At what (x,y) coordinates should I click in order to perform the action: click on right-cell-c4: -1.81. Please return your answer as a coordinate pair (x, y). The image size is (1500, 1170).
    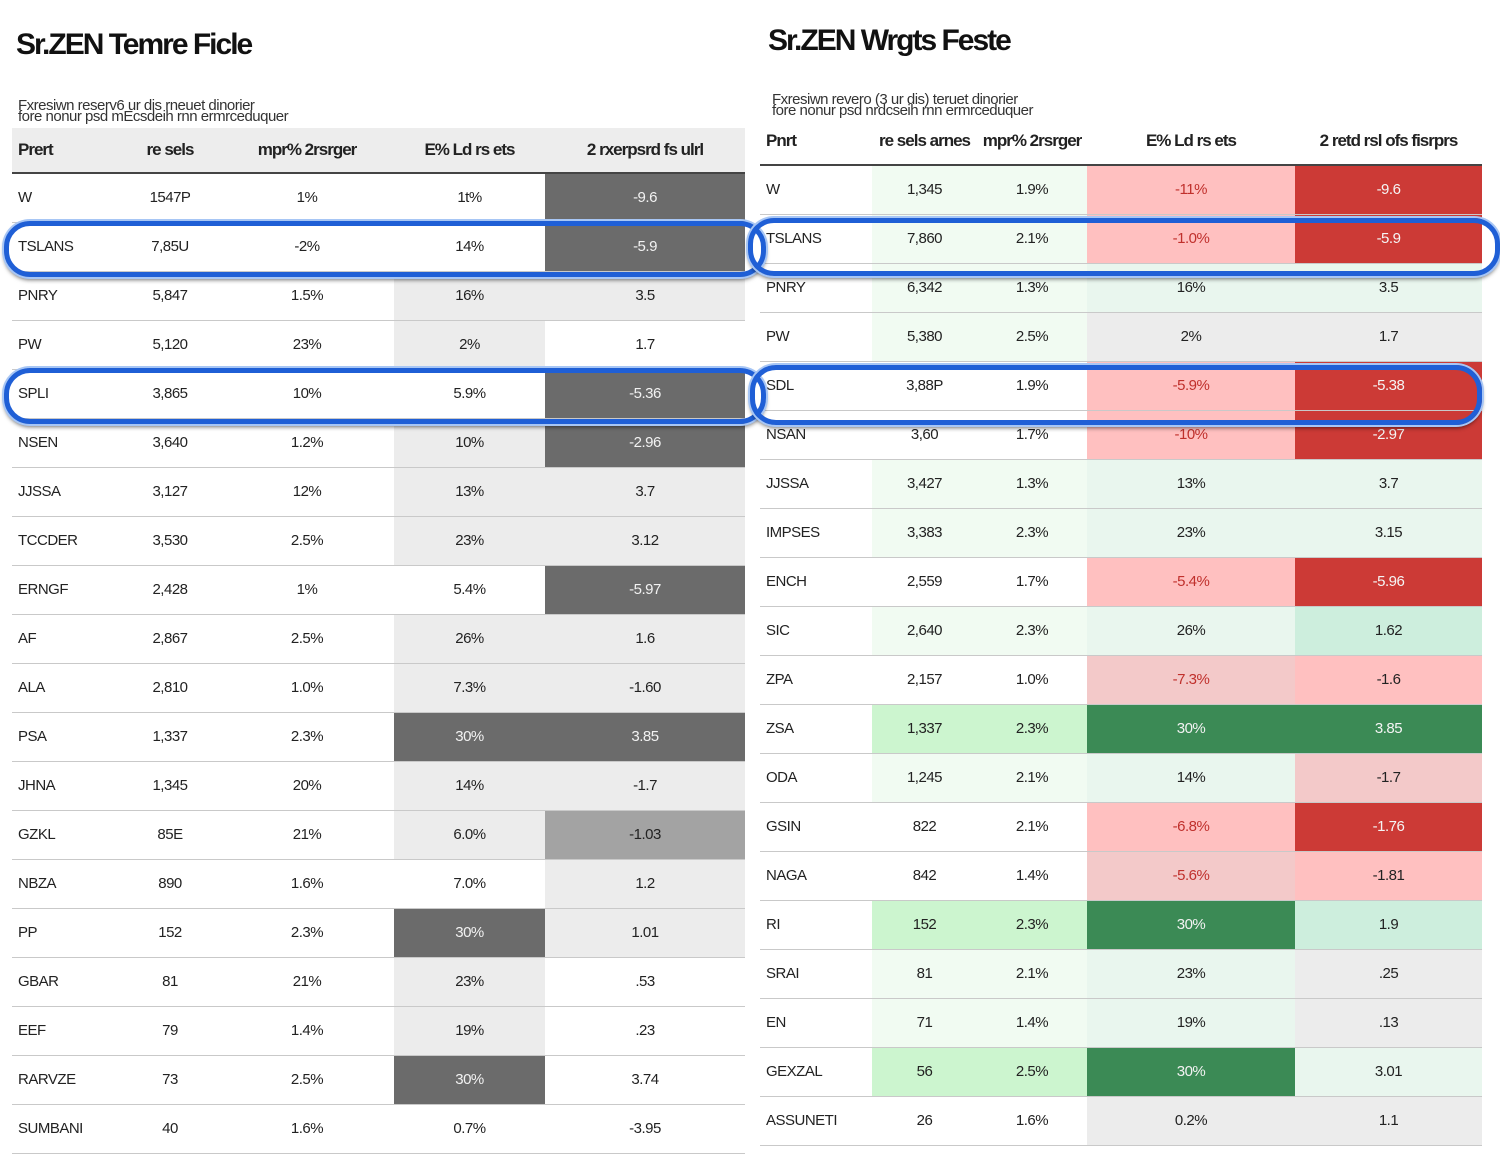
    Looking at the image, I should click on (1388, 876).